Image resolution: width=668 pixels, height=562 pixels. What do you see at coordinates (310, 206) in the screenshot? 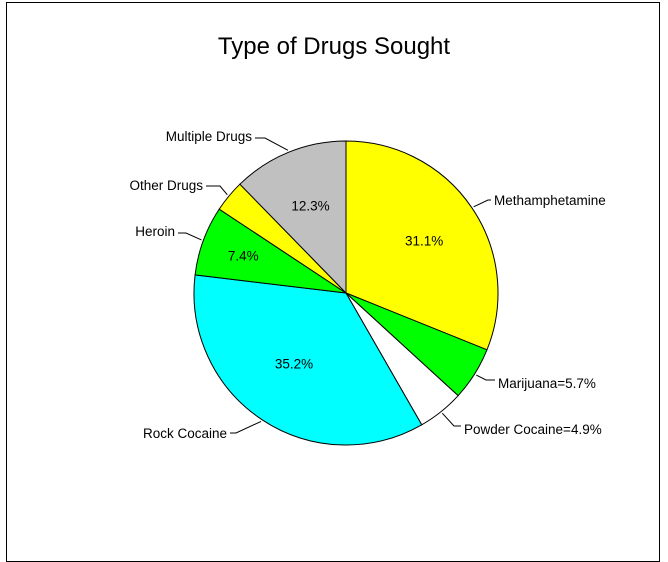
I see `slice-percent-label: 12.3%` at bounding box center [310, 206].